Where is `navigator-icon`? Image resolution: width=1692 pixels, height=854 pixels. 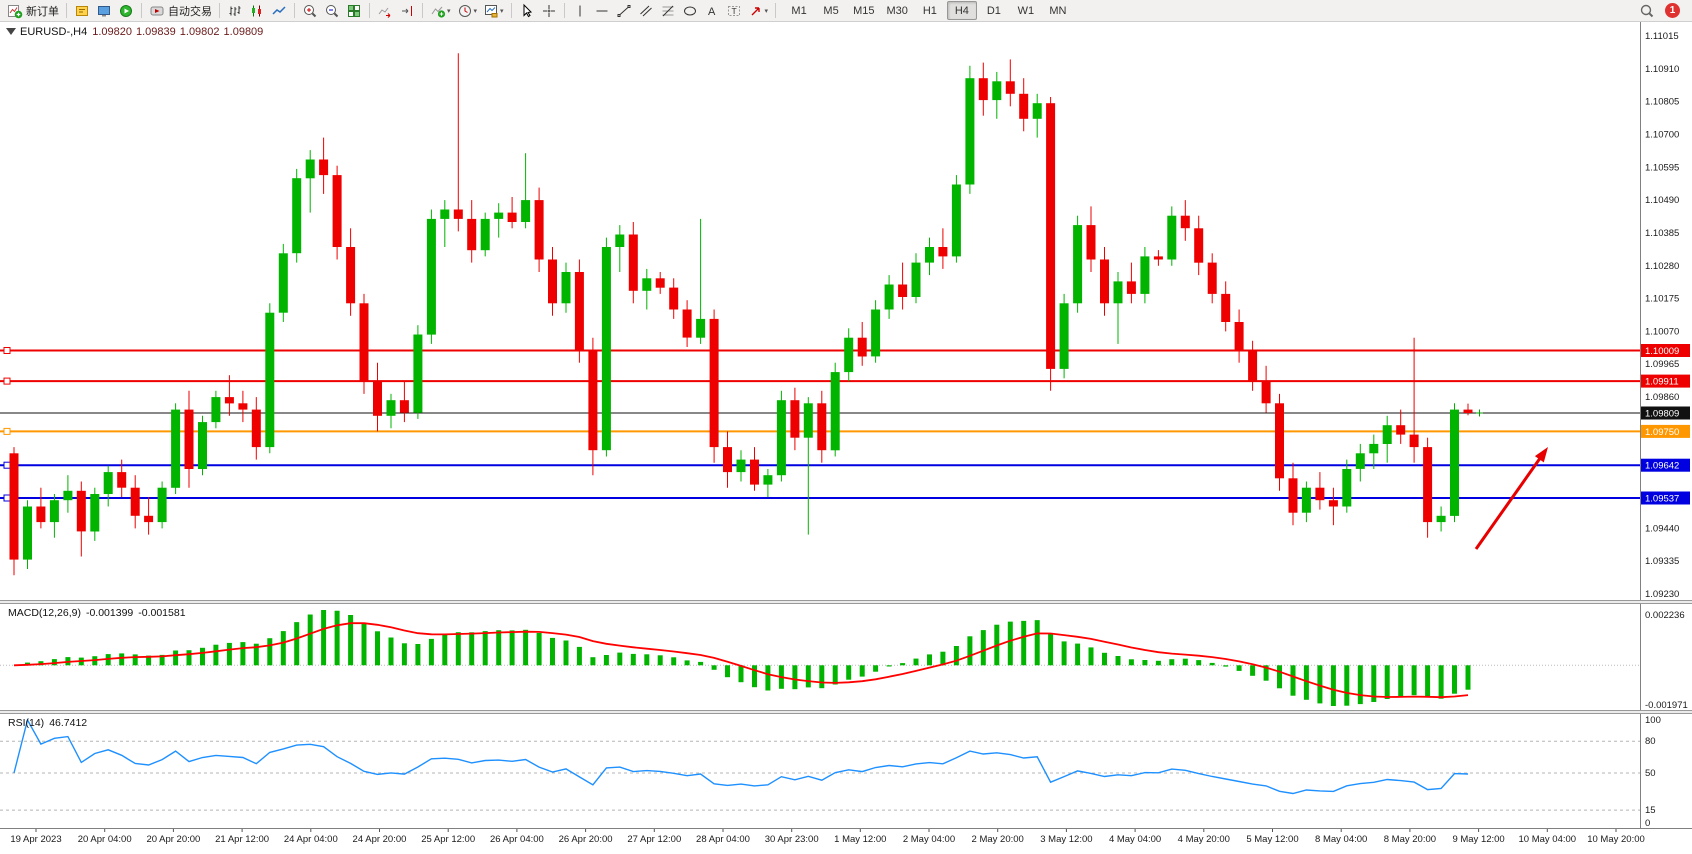
navigator-icon is located at coordinates (126, 11).